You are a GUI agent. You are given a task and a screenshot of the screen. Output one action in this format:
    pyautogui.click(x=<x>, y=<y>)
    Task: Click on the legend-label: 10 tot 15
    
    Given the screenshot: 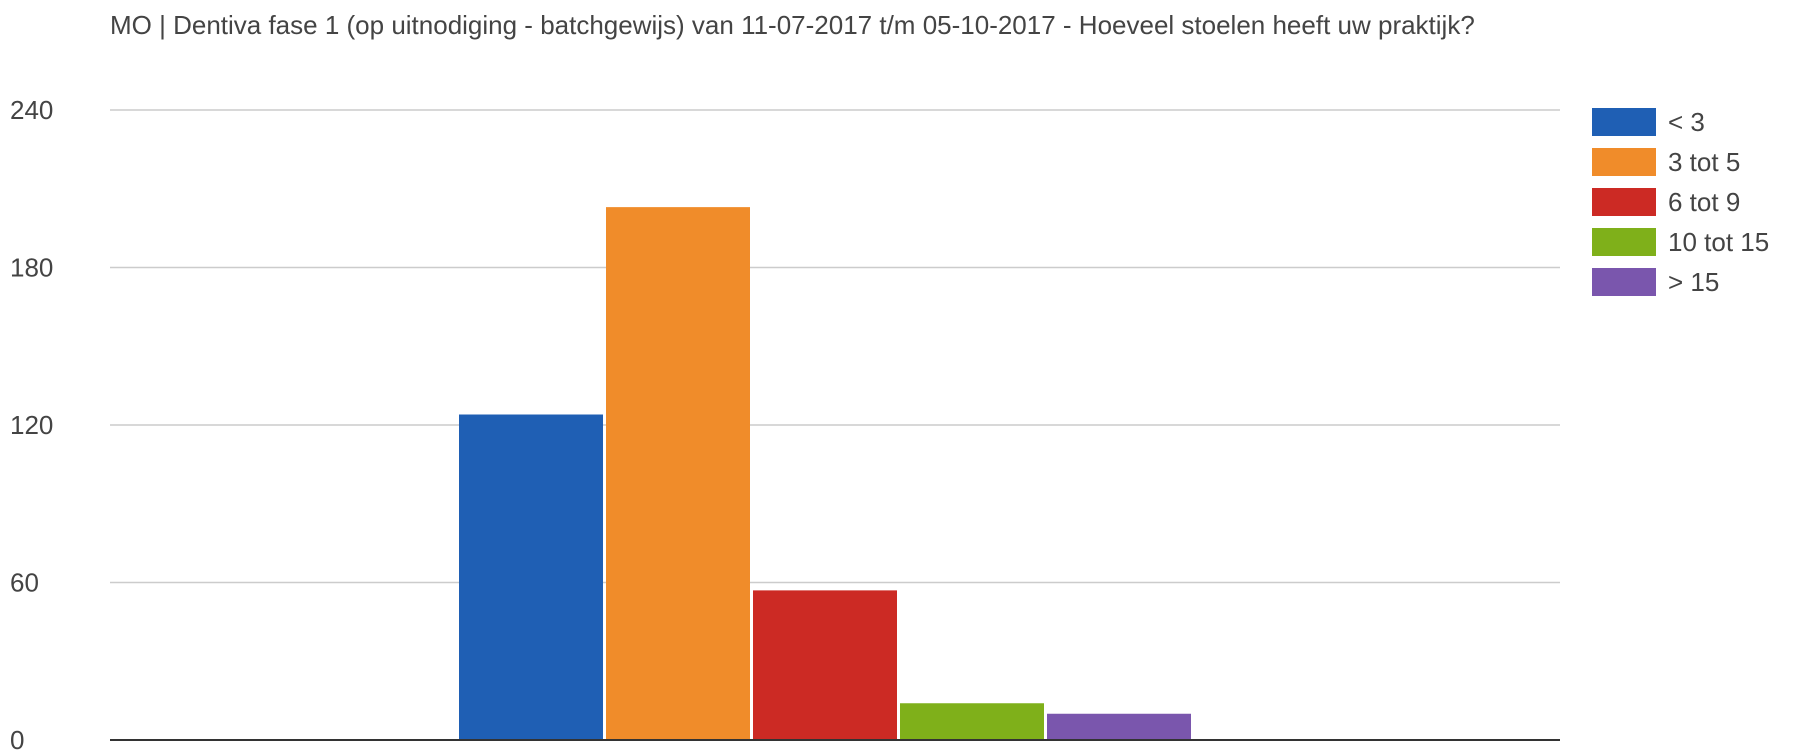 What is the action you would take?
    pyautogui.click(x=1718, y=242)
    